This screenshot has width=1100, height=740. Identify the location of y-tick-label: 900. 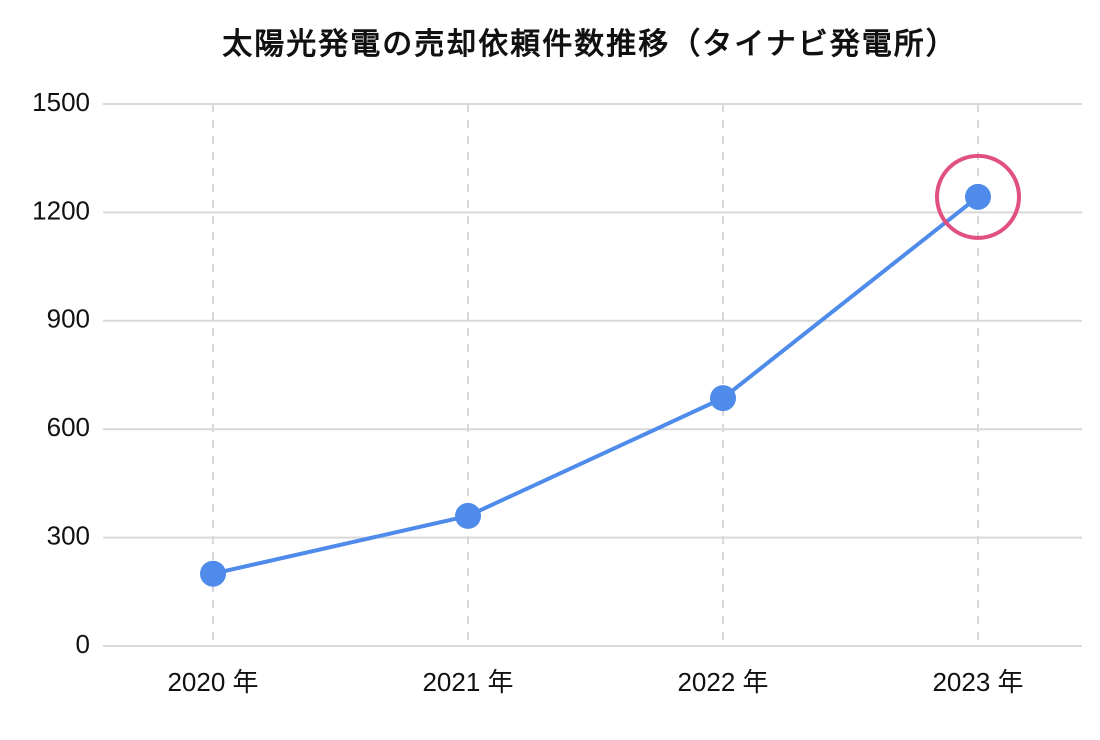
(68, 319).